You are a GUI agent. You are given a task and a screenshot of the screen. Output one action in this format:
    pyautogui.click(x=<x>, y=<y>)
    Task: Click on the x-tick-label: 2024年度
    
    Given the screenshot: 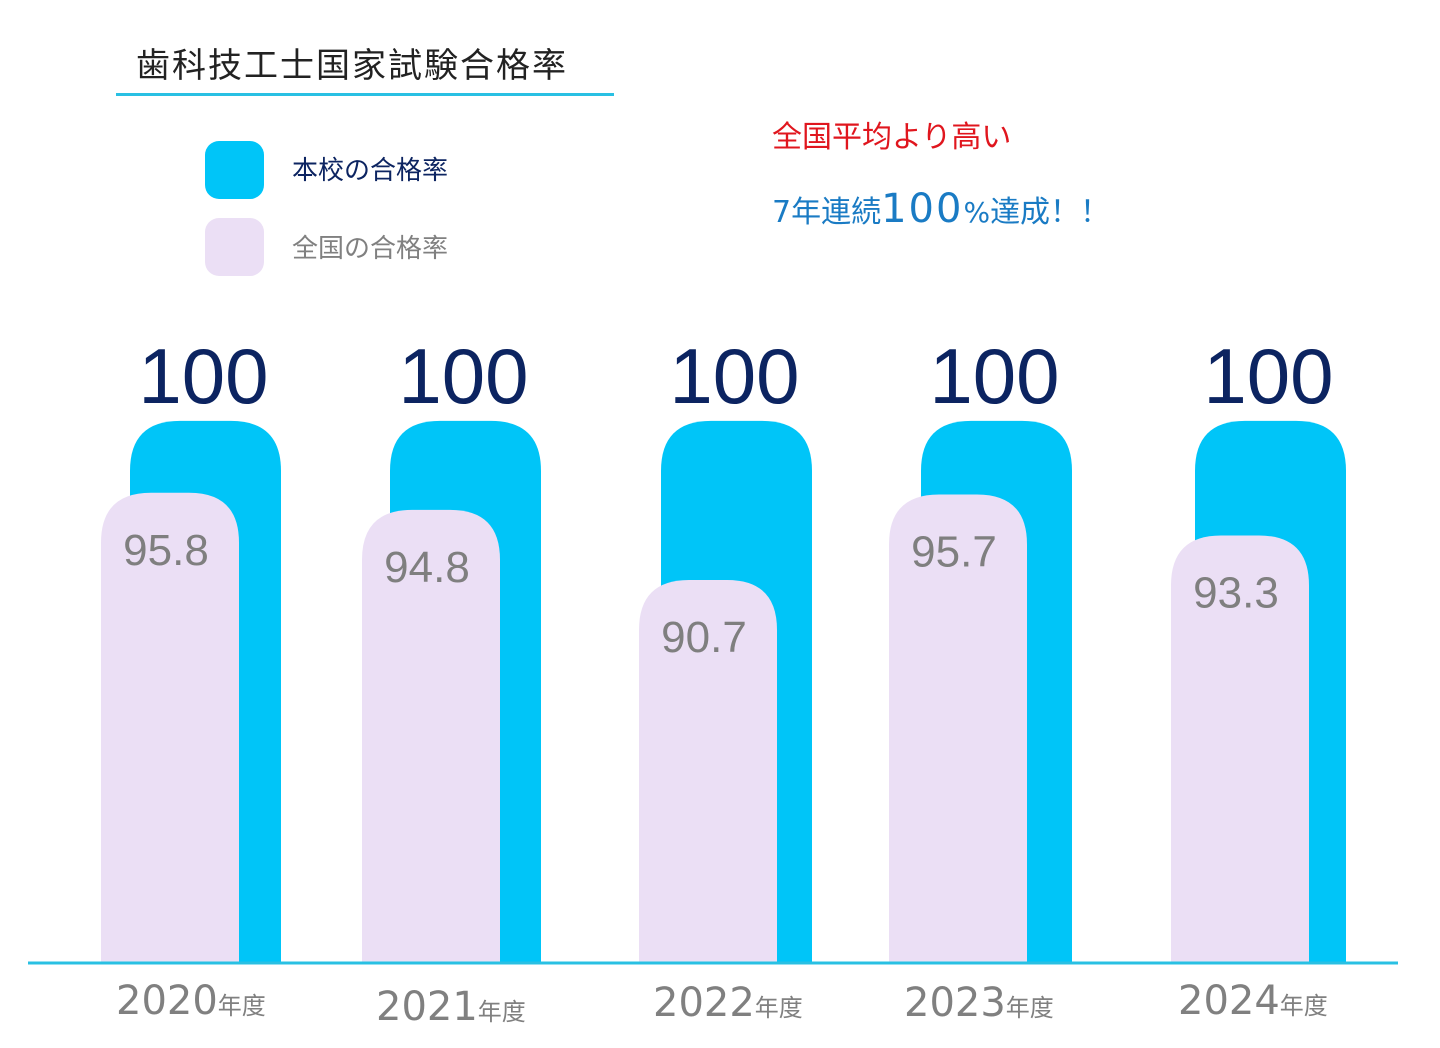 What is the action you would take?
    pyautogui.click(x=1253, y=1001)
    